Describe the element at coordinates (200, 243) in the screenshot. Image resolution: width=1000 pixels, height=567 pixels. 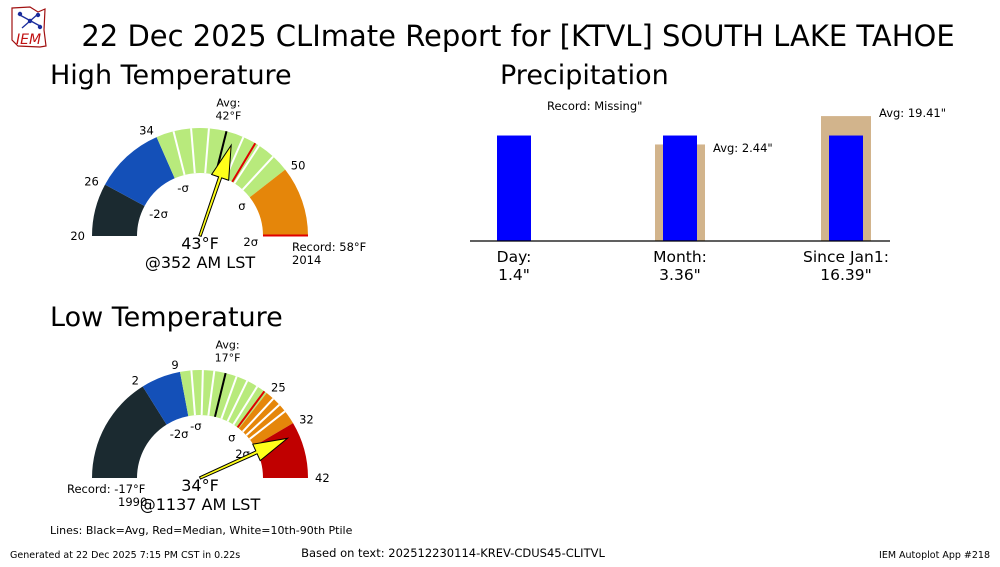
I see `high-observed-value: 43°F` at that location.